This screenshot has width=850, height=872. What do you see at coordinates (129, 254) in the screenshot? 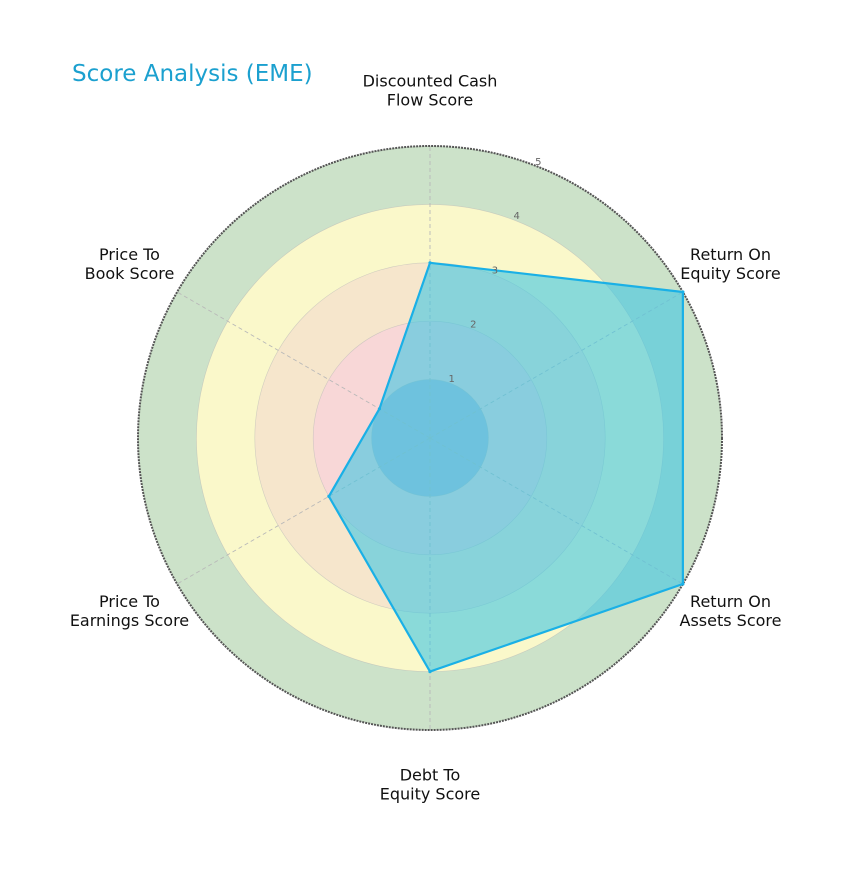
I see `axis-label-5-line-0: Price To` at bounding box center [129, 254].